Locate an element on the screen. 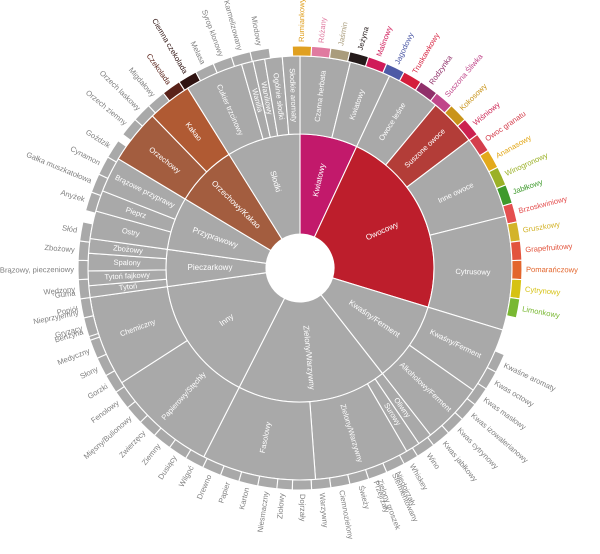 Image resolution: width=600 pixels, height=554 pixels. leaf-segment-rumiankowy is located at coordinates (302, 51).